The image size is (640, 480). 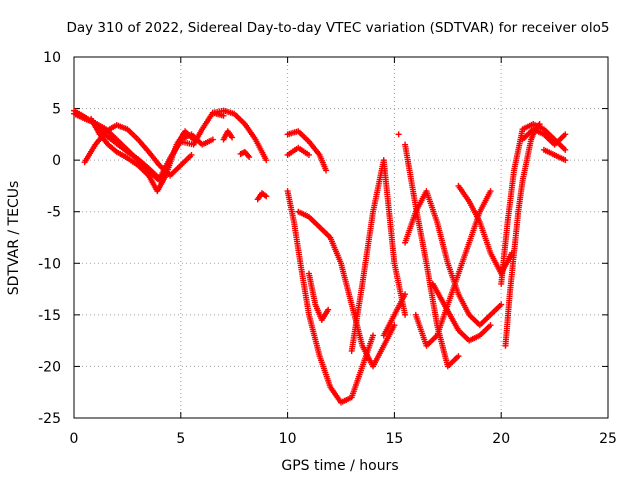 What do you see at coordinates (74, 439) in the screenshot?
I see `x-tick-label: 0` at bounding box center [74, 439].